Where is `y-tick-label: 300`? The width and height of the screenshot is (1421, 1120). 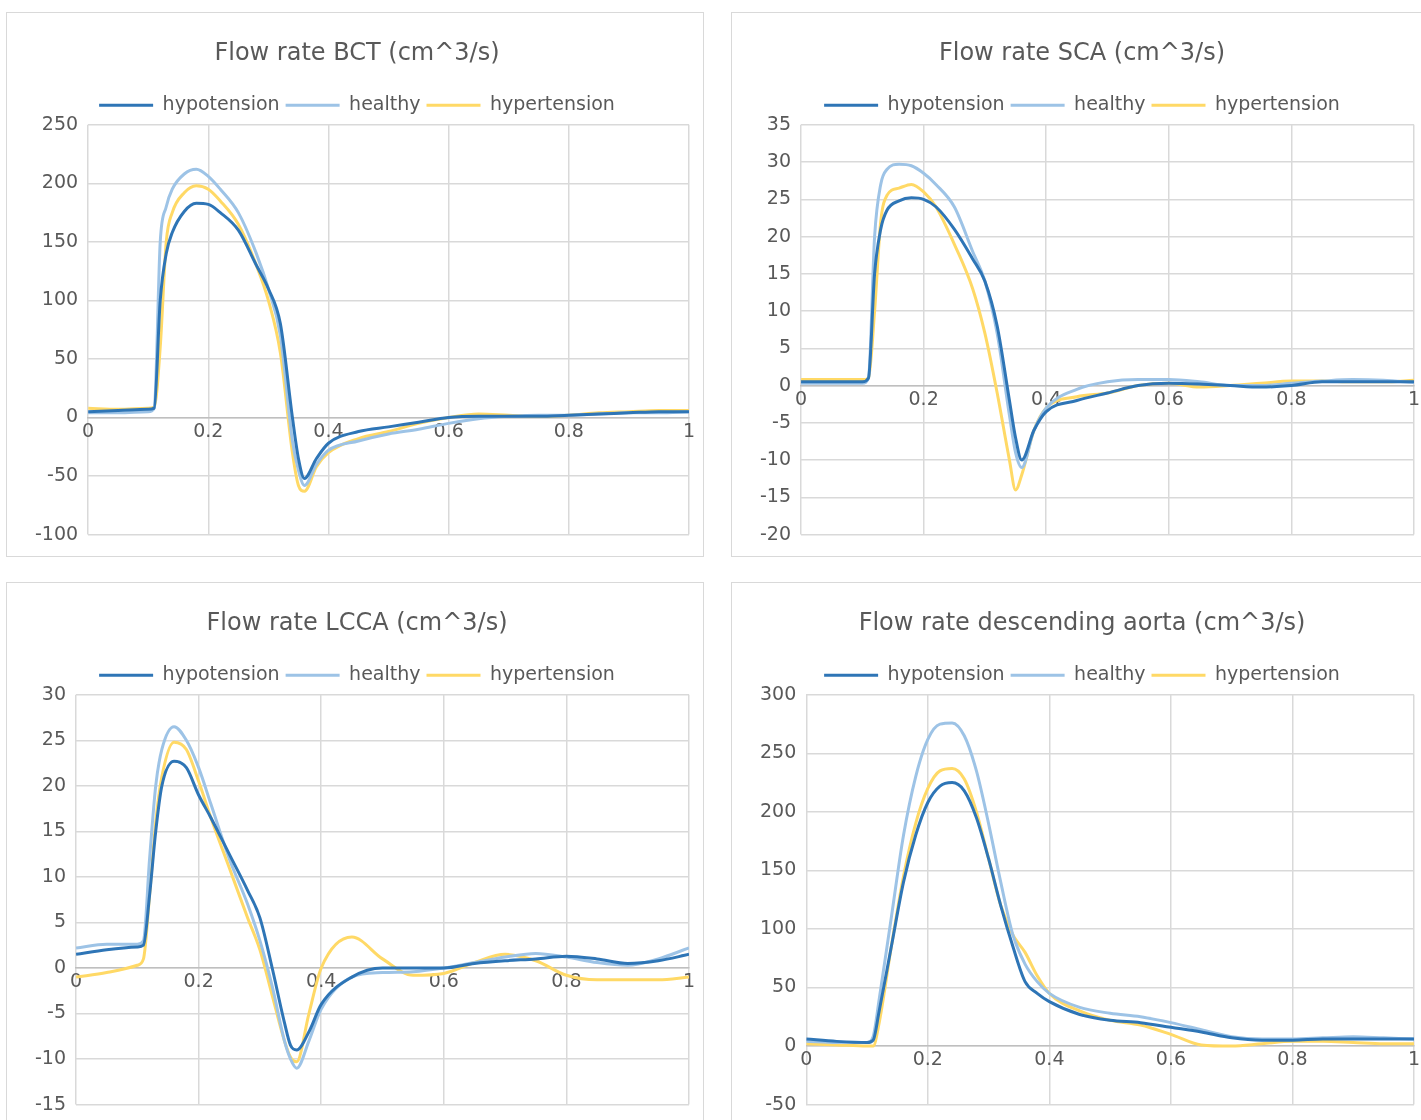
y-tick-label: 300 is located at coordinates (778, 692).